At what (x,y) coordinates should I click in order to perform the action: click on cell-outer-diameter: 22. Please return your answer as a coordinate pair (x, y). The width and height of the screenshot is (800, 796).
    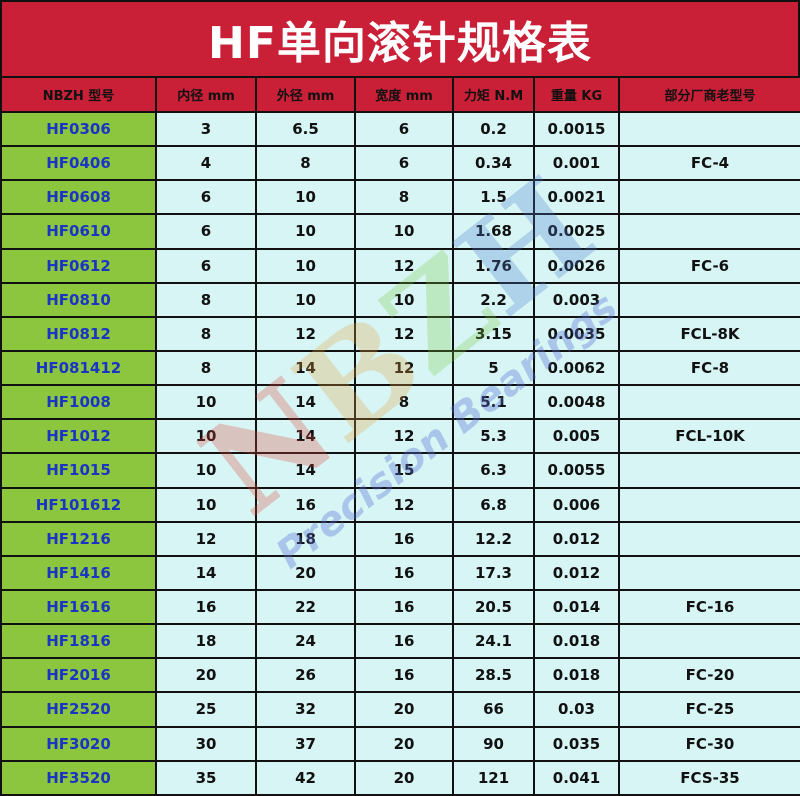
    Looking at the image, I should click on (305, 607).